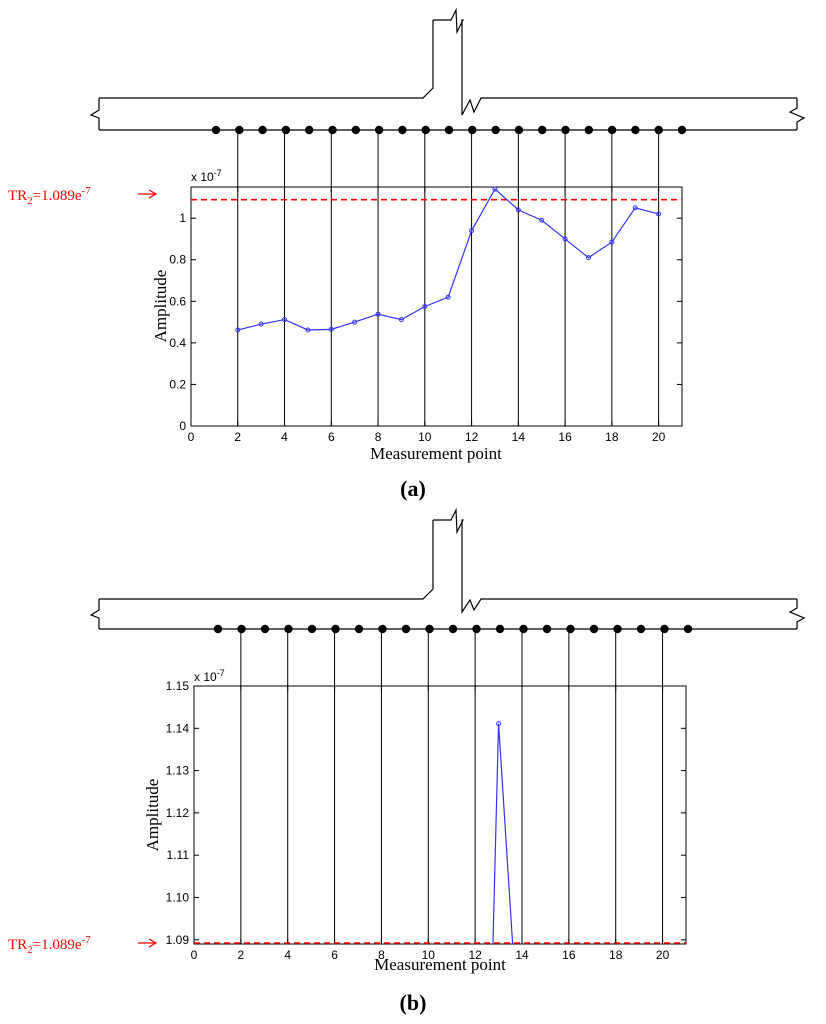 The width and height of the screenshot is (826, 1024). What do you see at coordinates (177, 384) in the screenshot?
I see `y-tick-label: 0.2` at bounding box center [177, 384].